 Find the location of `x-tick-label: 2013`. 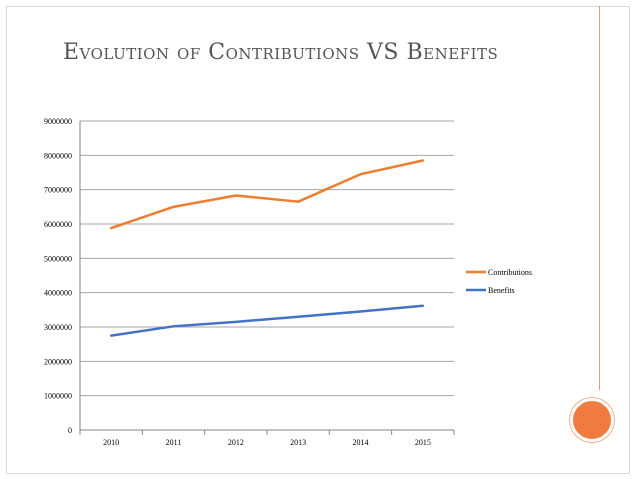

x-tick-label: 2013 is located at coordinates (298, 442).